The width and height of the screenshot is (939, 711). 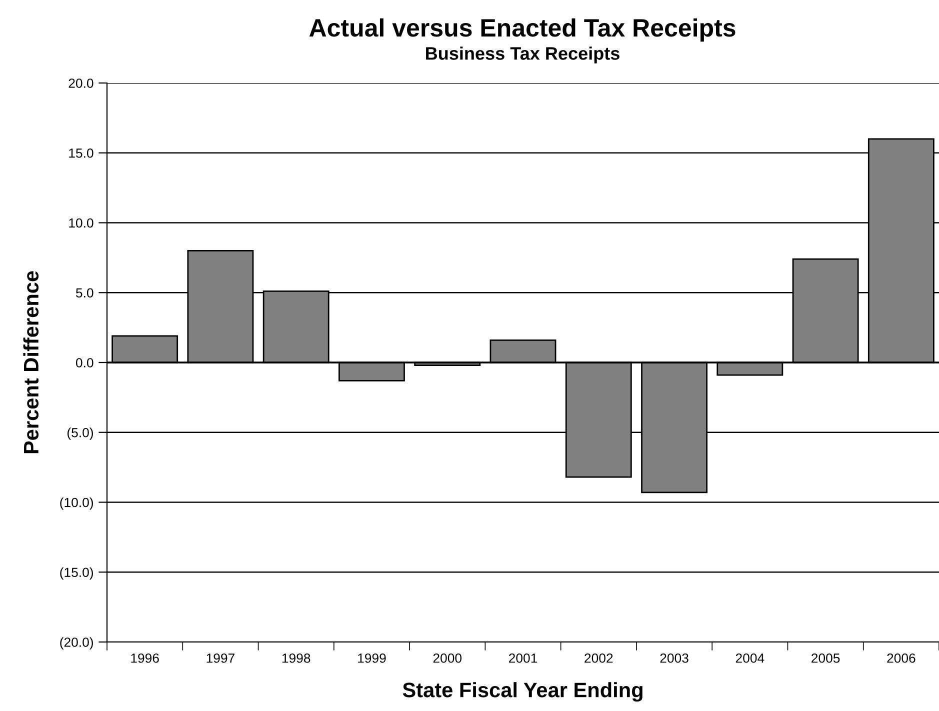 What do you see at coordinates (76, 573) in the screenshot?
I see `y-tick-label: (15.0)` at bounding box center [76, 573].